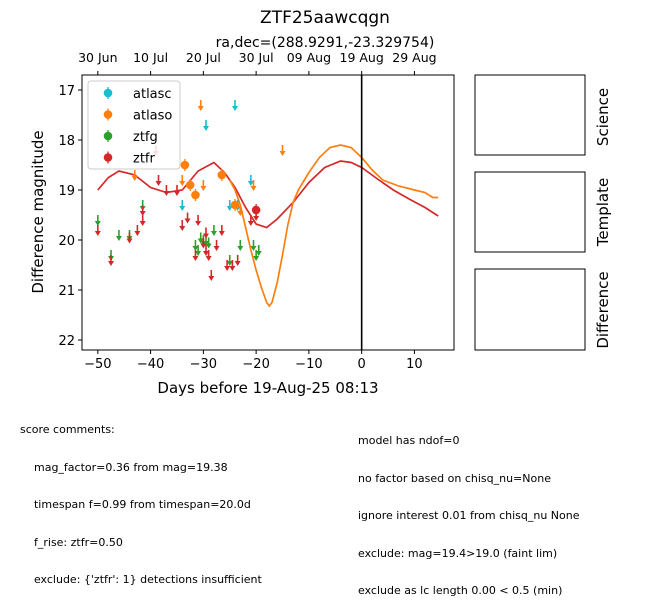 The width and height of the screenshot is (650, 610). Describe the element at coordinates (530, 309) in the screenshot. I see `difference-panel` at that location.